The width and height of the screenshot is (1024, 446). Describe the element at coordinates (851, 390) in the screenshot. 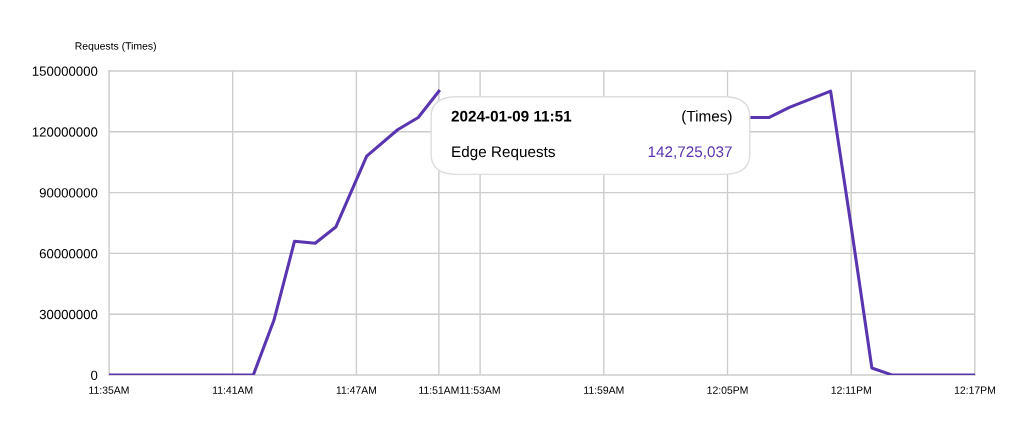

I see `x-tick-label: 12:11PM` at that location.